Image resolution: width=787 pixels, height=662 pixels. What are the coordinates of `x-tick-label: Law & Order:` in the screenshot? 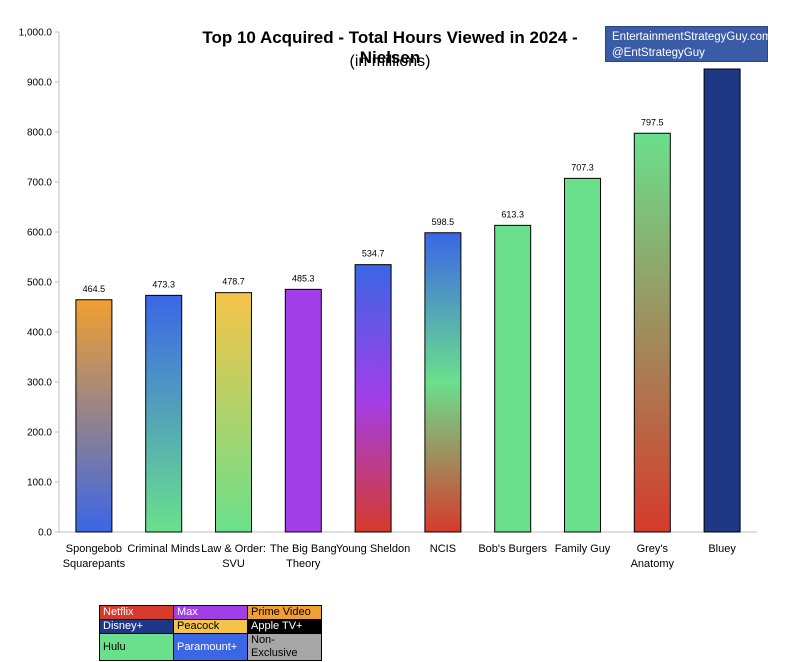 It's located at (233, 549).